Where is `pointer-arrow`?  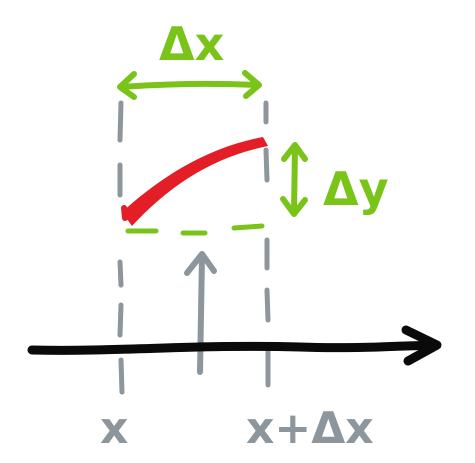
pointer-arrow is located at coordinates (200, 313).